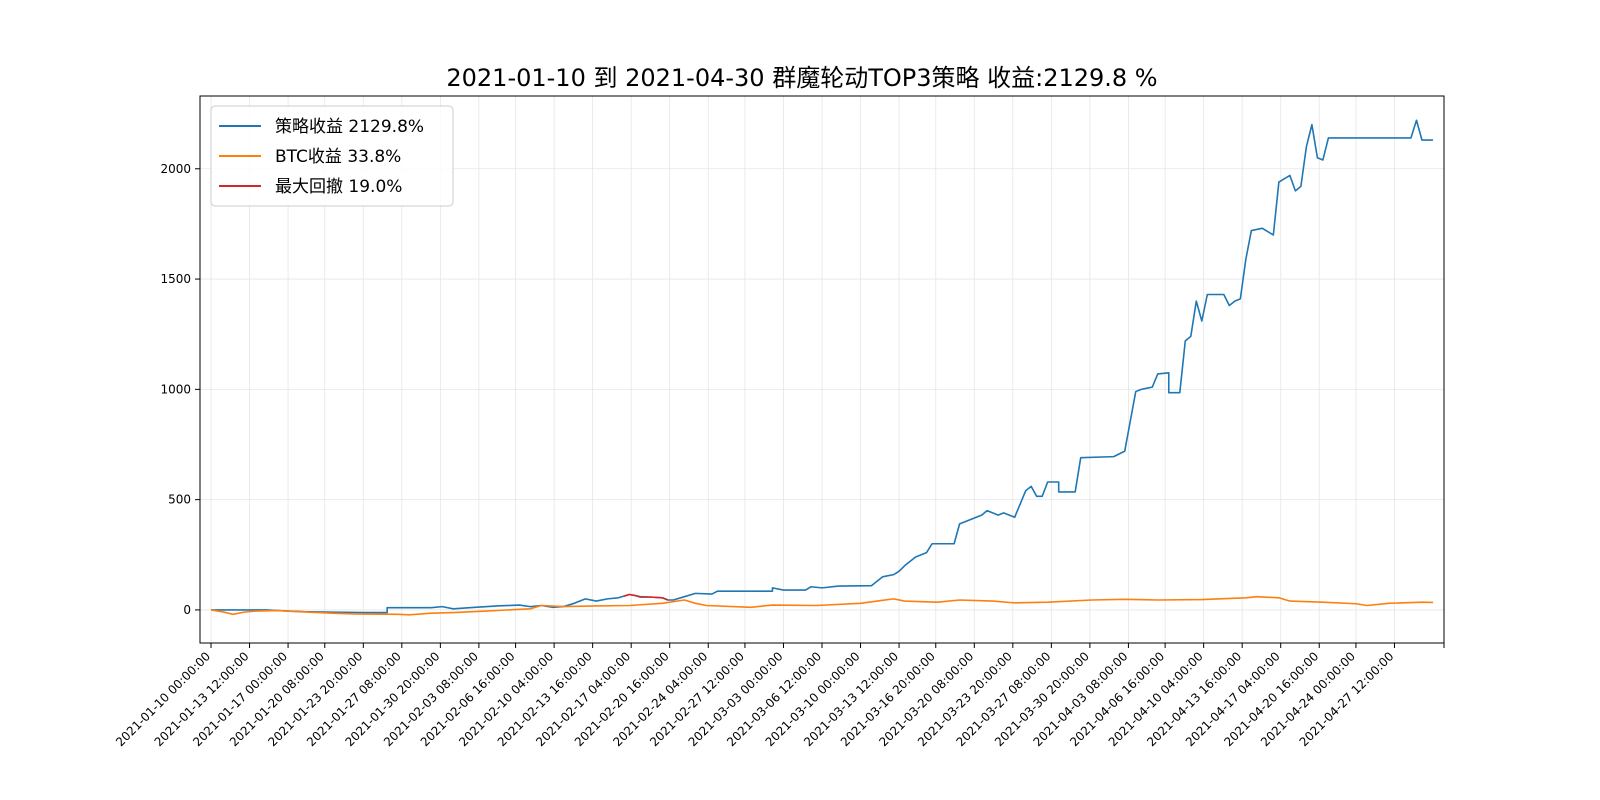 This screenshot has height=800, width=1600. I want to click on y-tick-label: 2000, so click(175, 169).